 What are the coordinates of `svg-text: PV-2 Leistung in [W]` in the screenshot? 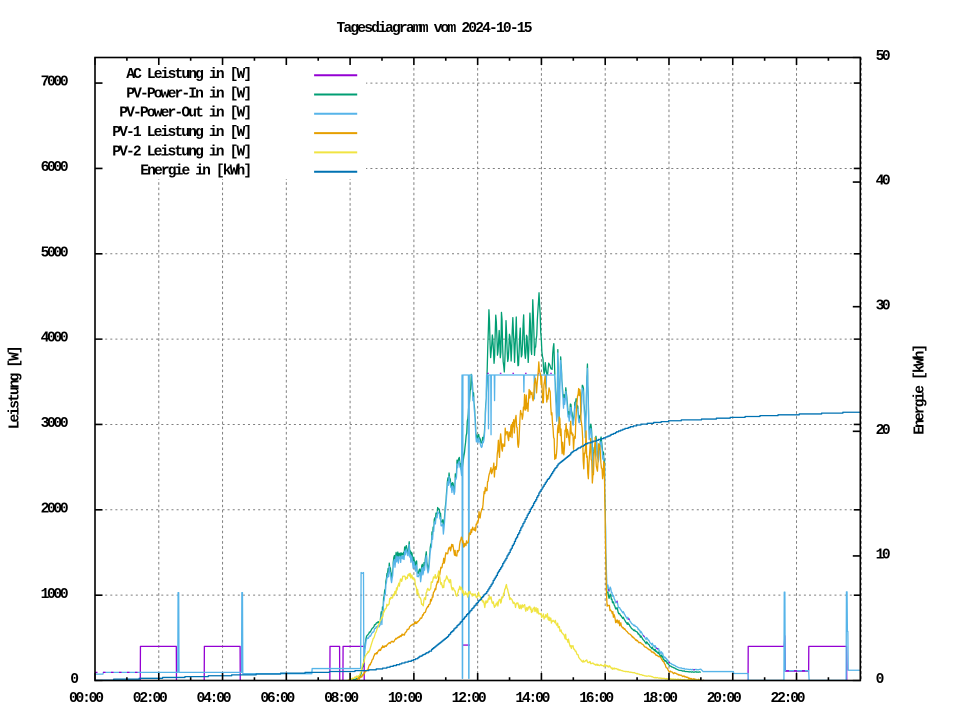 It's located at (182, 152).